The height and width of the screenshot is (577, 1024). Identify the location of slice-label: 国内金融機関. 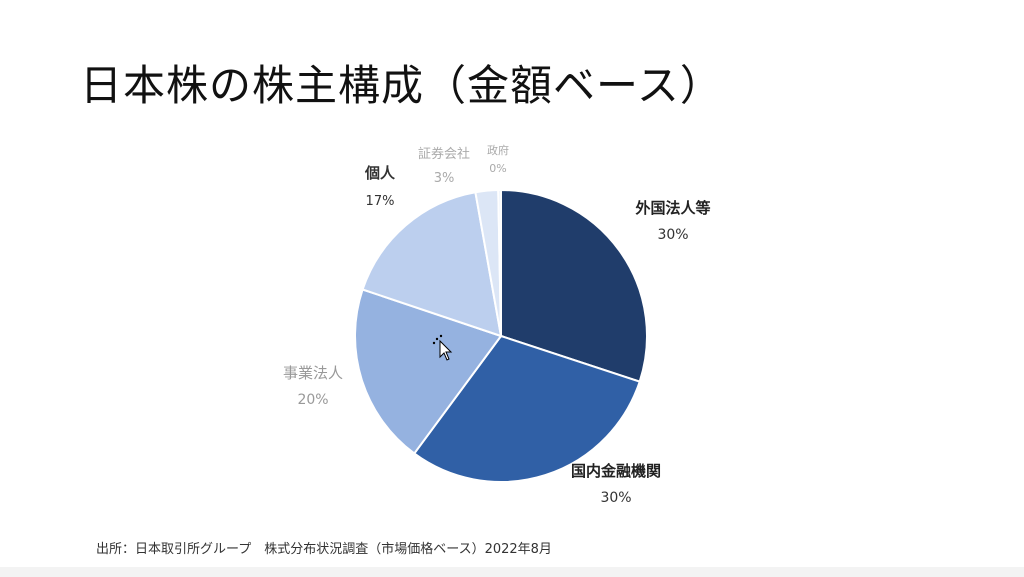
(616, 471).